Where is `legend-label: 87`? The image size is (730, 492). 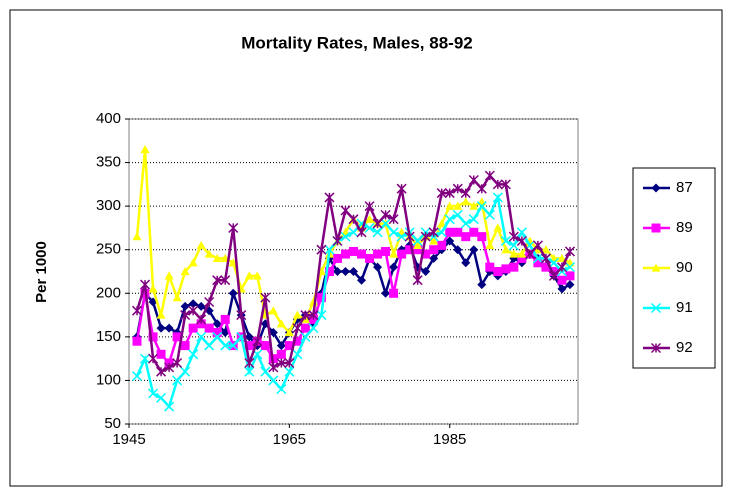
legend-label: 87 is located at coordinates (684, 187).